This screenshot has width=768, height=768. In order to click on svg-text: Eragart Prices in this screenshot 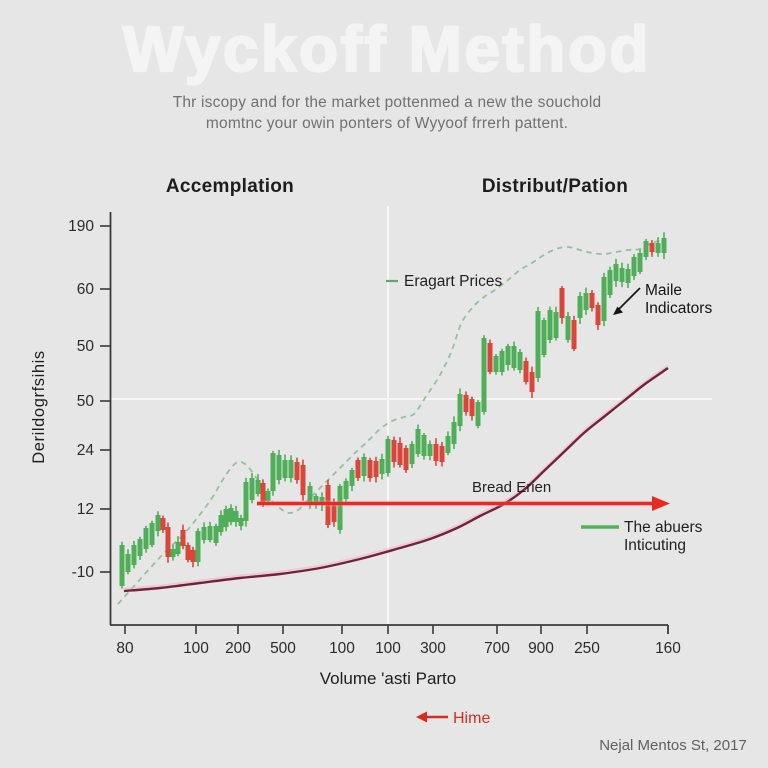, I will do `click(453, 281)`.